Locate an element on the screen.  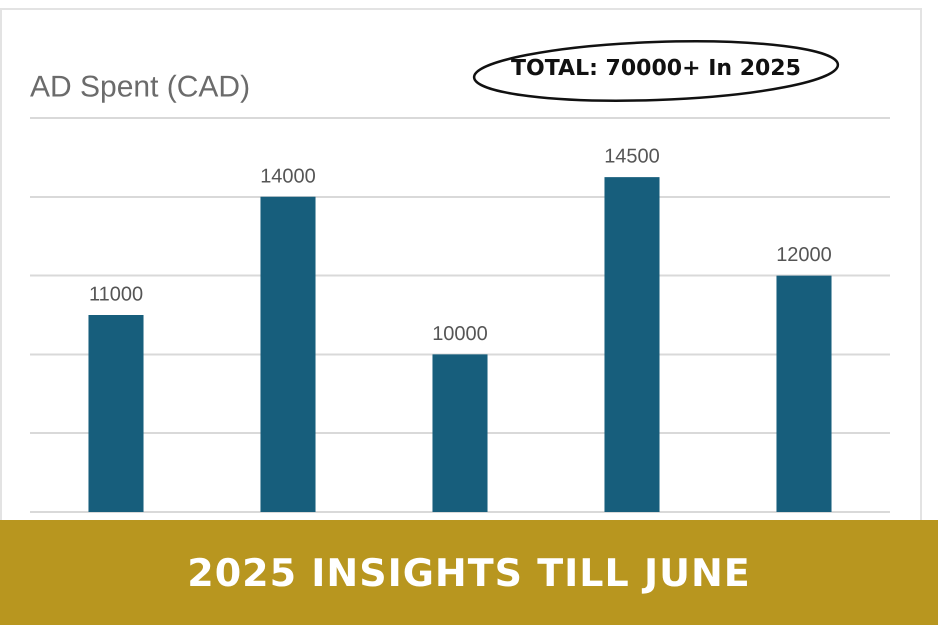
chart-title: AD Spent (CAD) is located at coordinates (140, 87).